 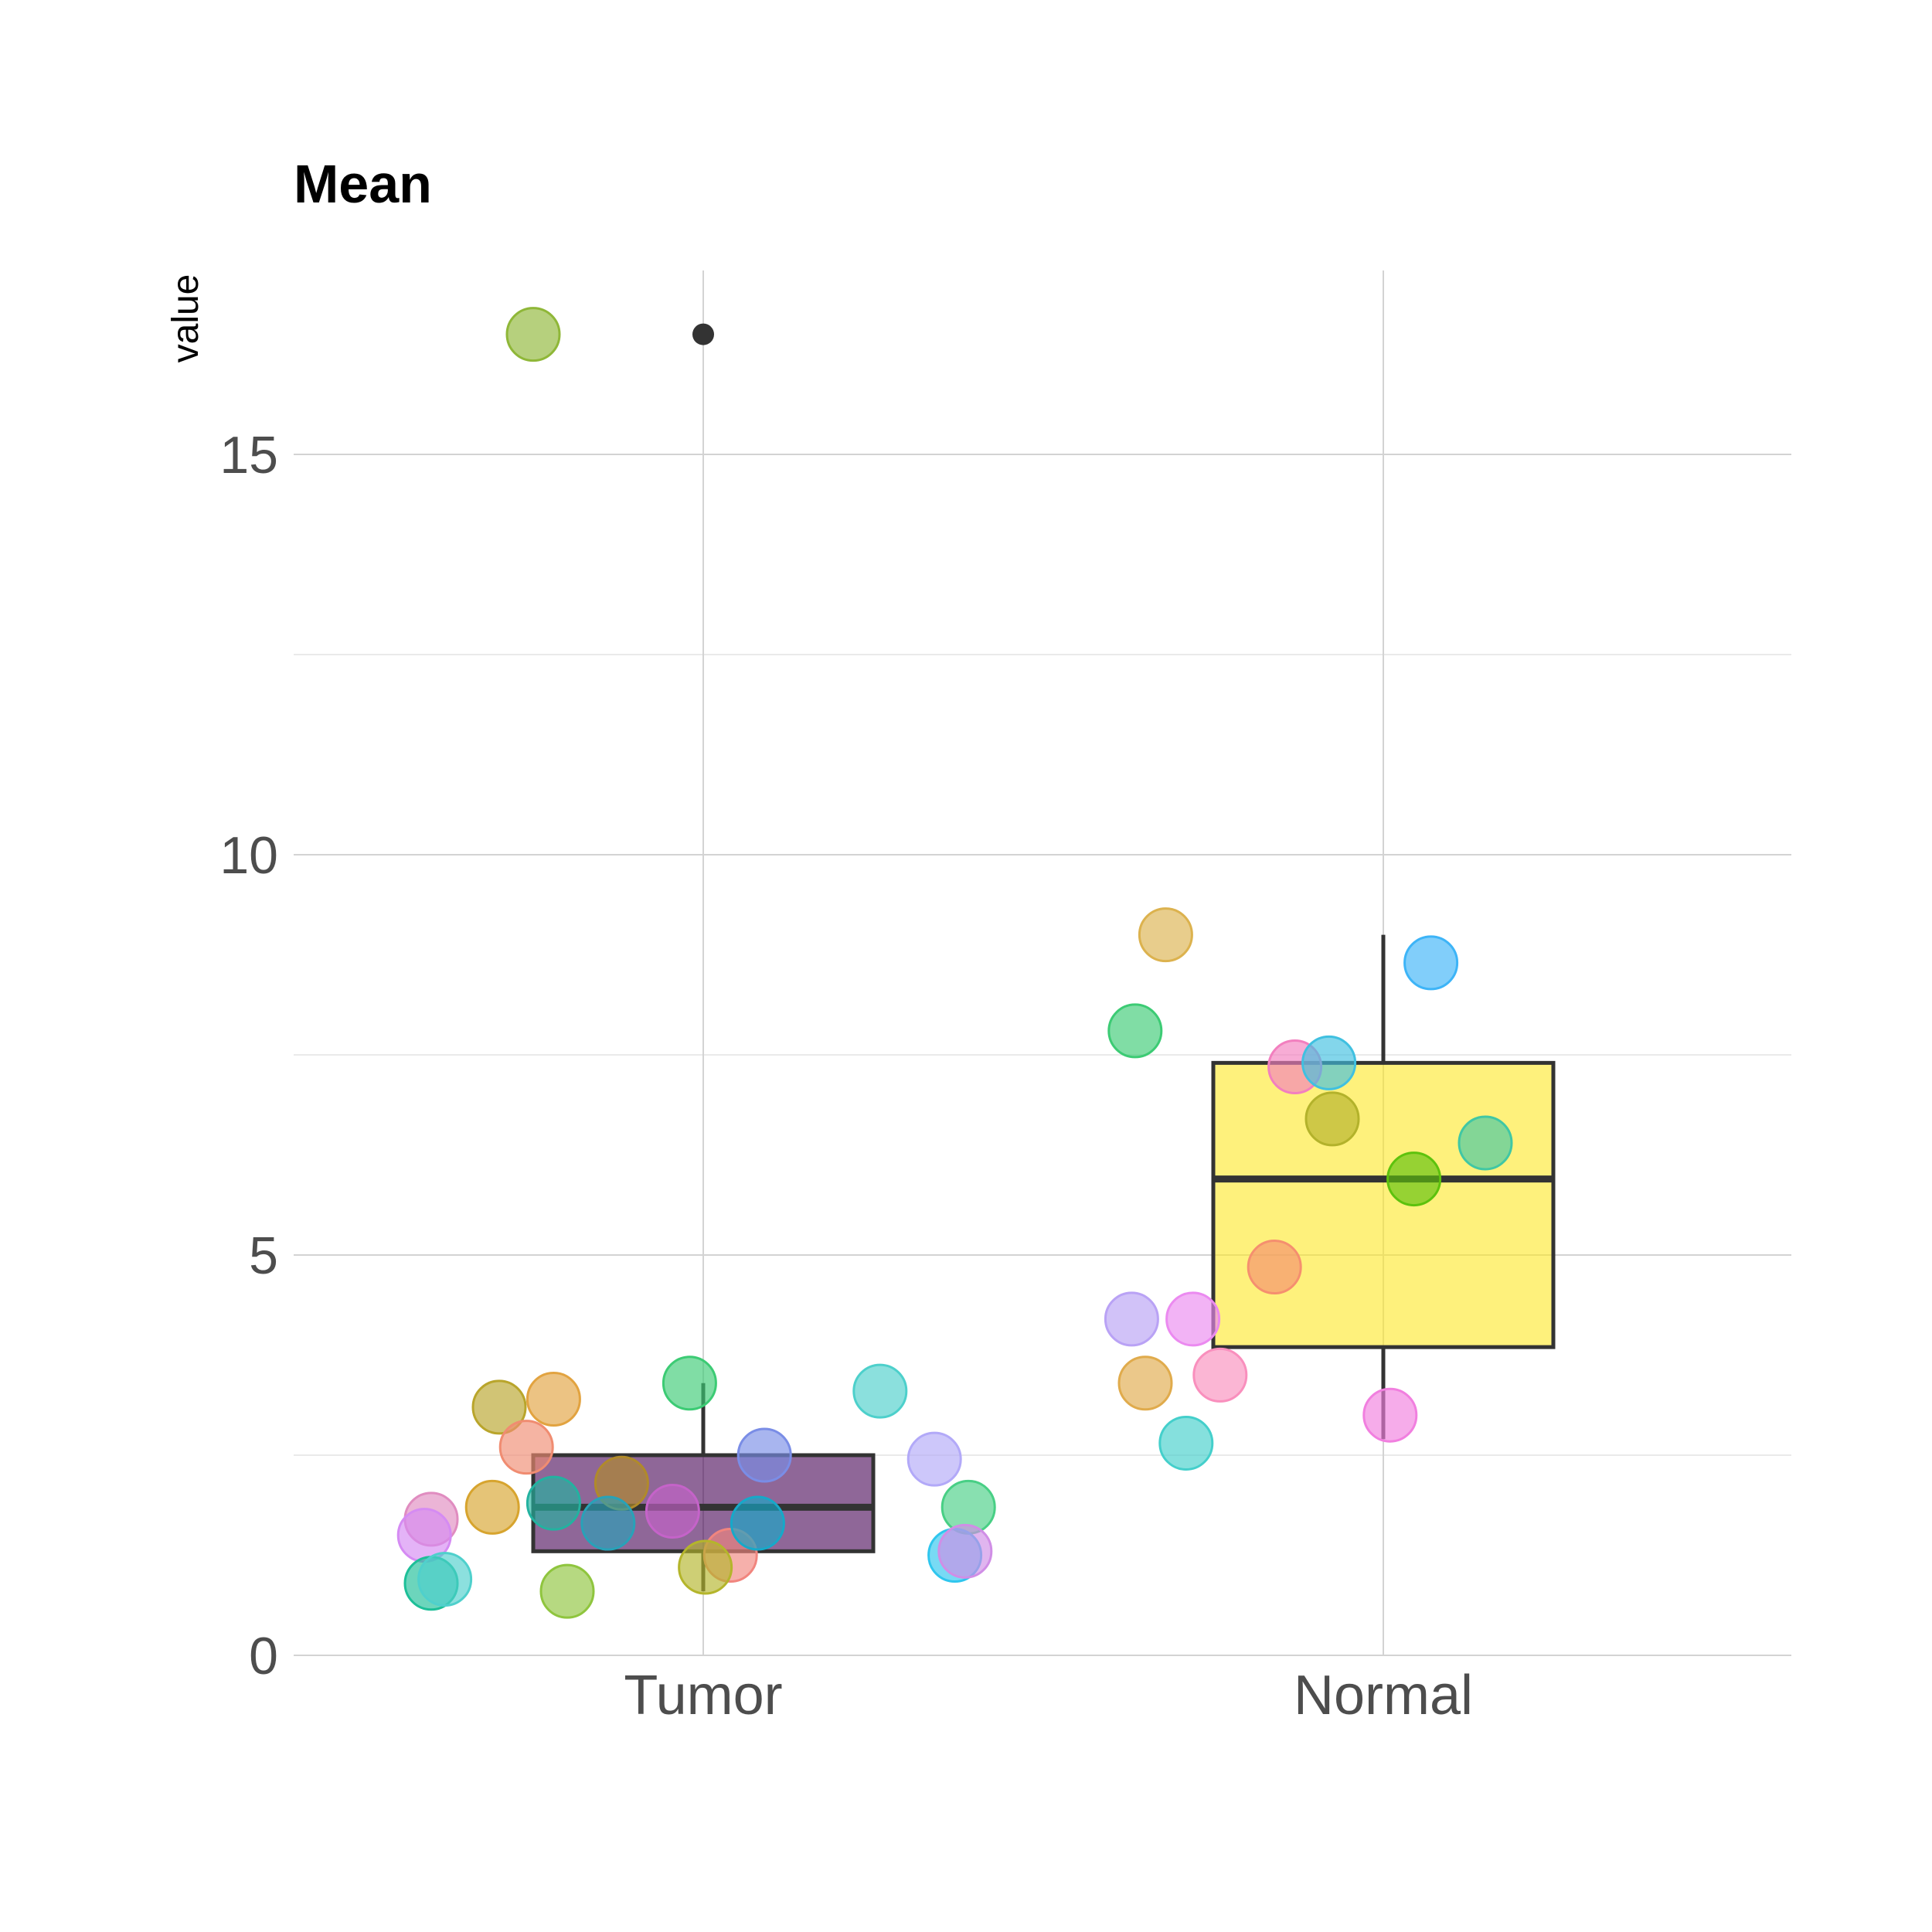 What do you see at coordinates (703, 1696) in the screenshot?
I see `x-tick-label: Tumor` at bounding box center [703, 1696].